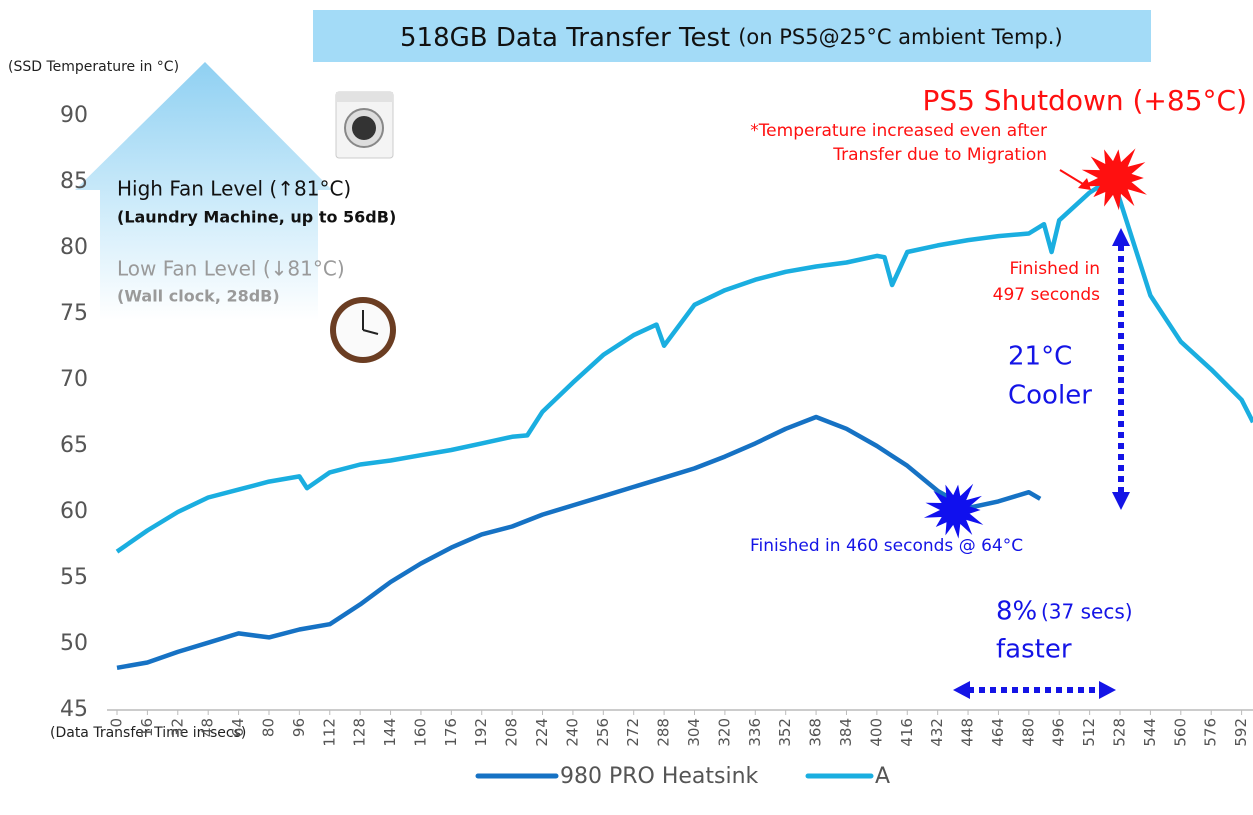  Describe the element at coordinates (74, 643) in the screenshot. I see `y-tick-label: 50` at that location.